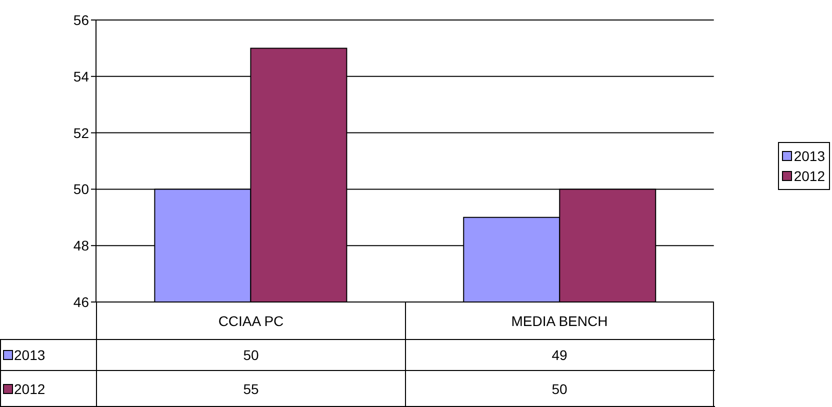 This screenshot has height=407, width=832. Describe the element at coordinates (30, 388) in the screenshot. I see `text: 2012` at that location.